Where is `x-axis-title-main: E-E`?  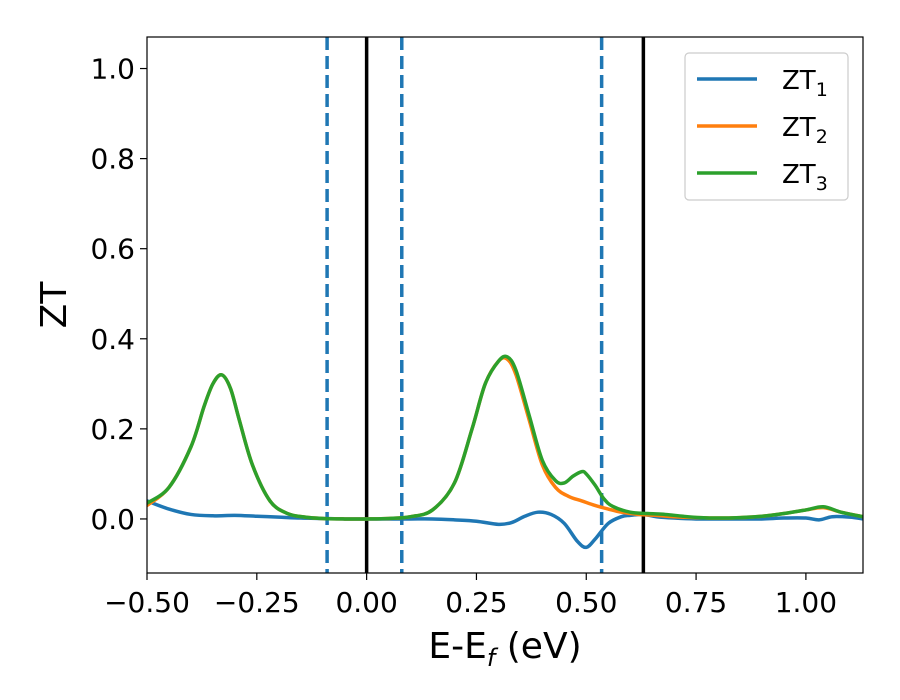
x-axis-title-main: E-E is located at coordinates (457, 646).